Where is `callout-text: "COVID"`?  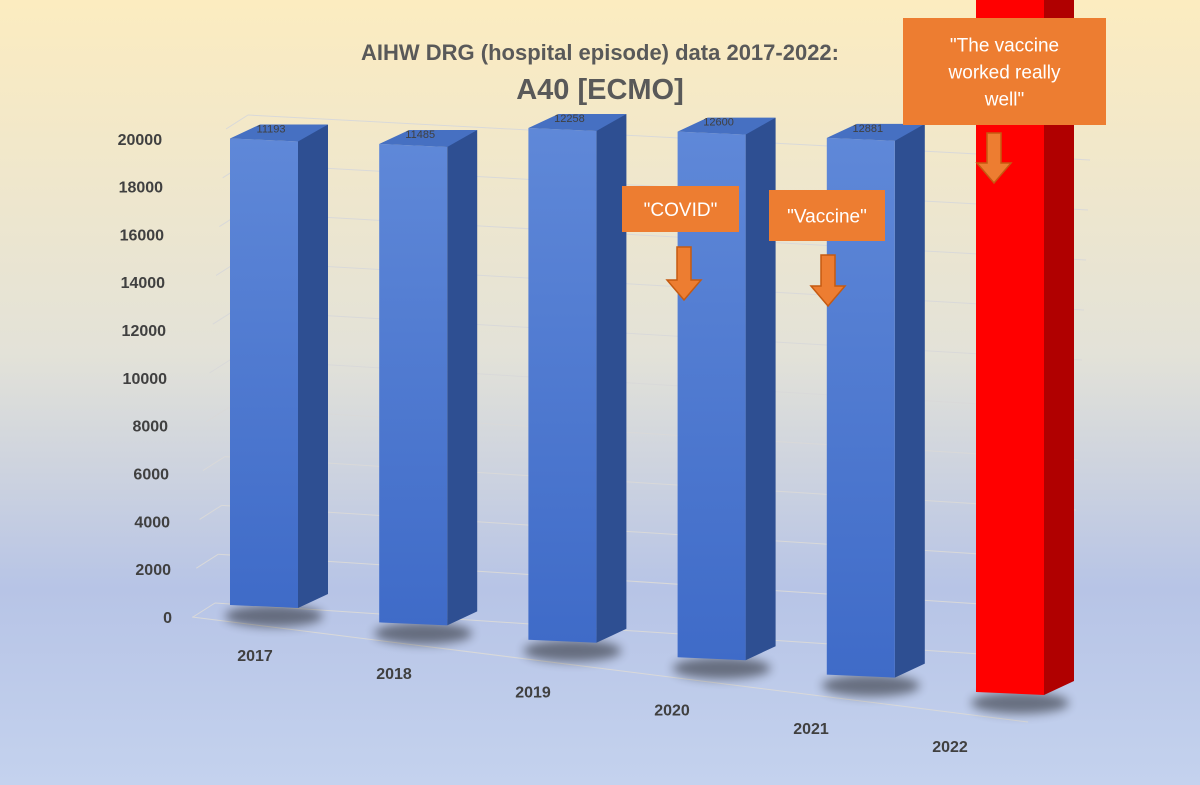 callout-text: "COVID" is located at coordinates (681, 210).